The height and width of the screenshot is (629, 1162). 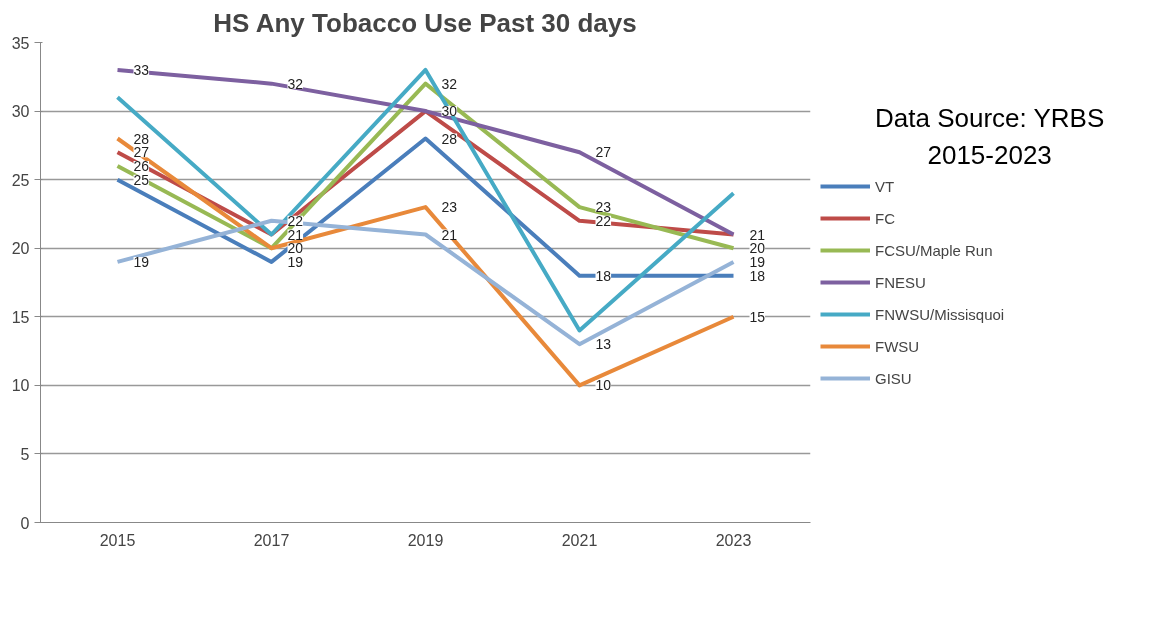 I want to click on chart-title: HS Any Tobacco Use Past 30 days, so click(x=425, y=22).